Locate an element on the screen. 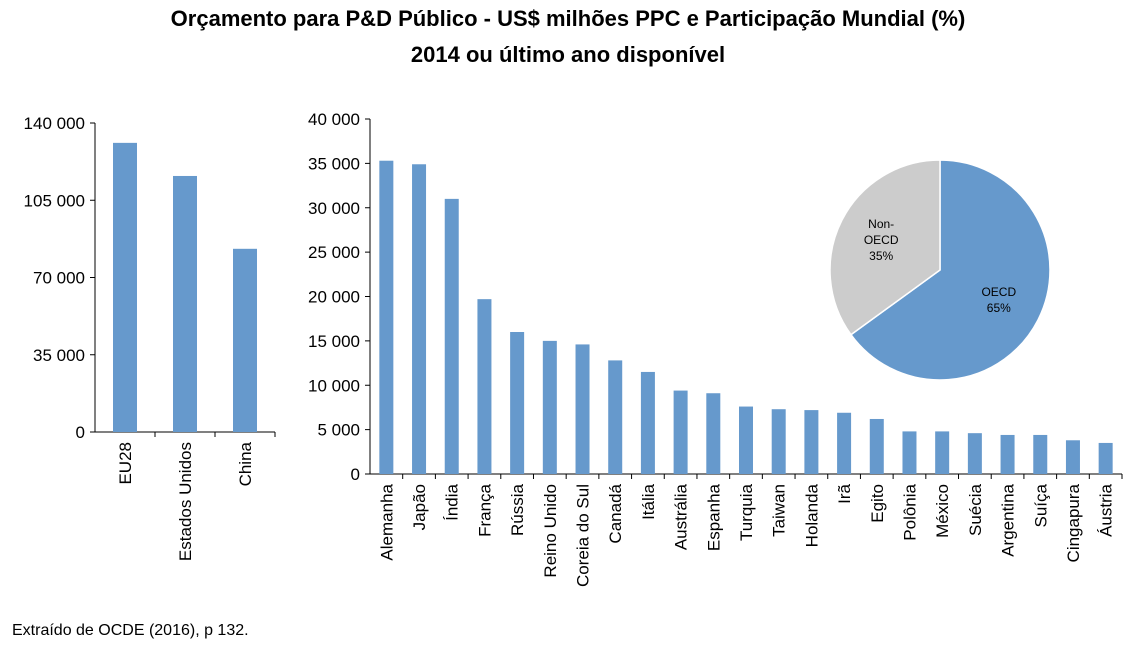 This screenshot has width=1130, height=653. oecd-share-pie-chart: OECD 65% Non-OECD 35% is located at coordinates (940, 270).